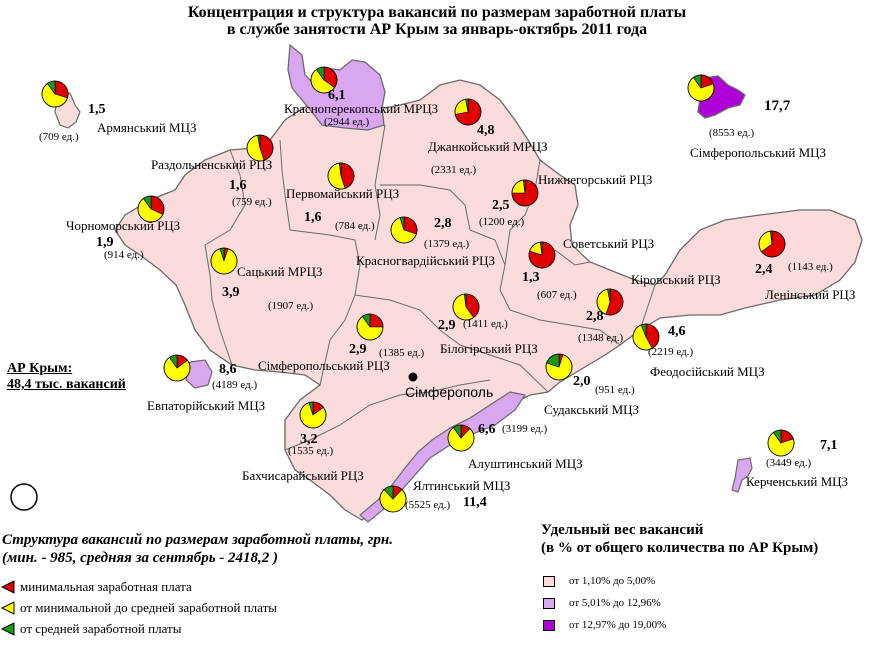  I want to click on green-wedge-icon, so click(7, 628).